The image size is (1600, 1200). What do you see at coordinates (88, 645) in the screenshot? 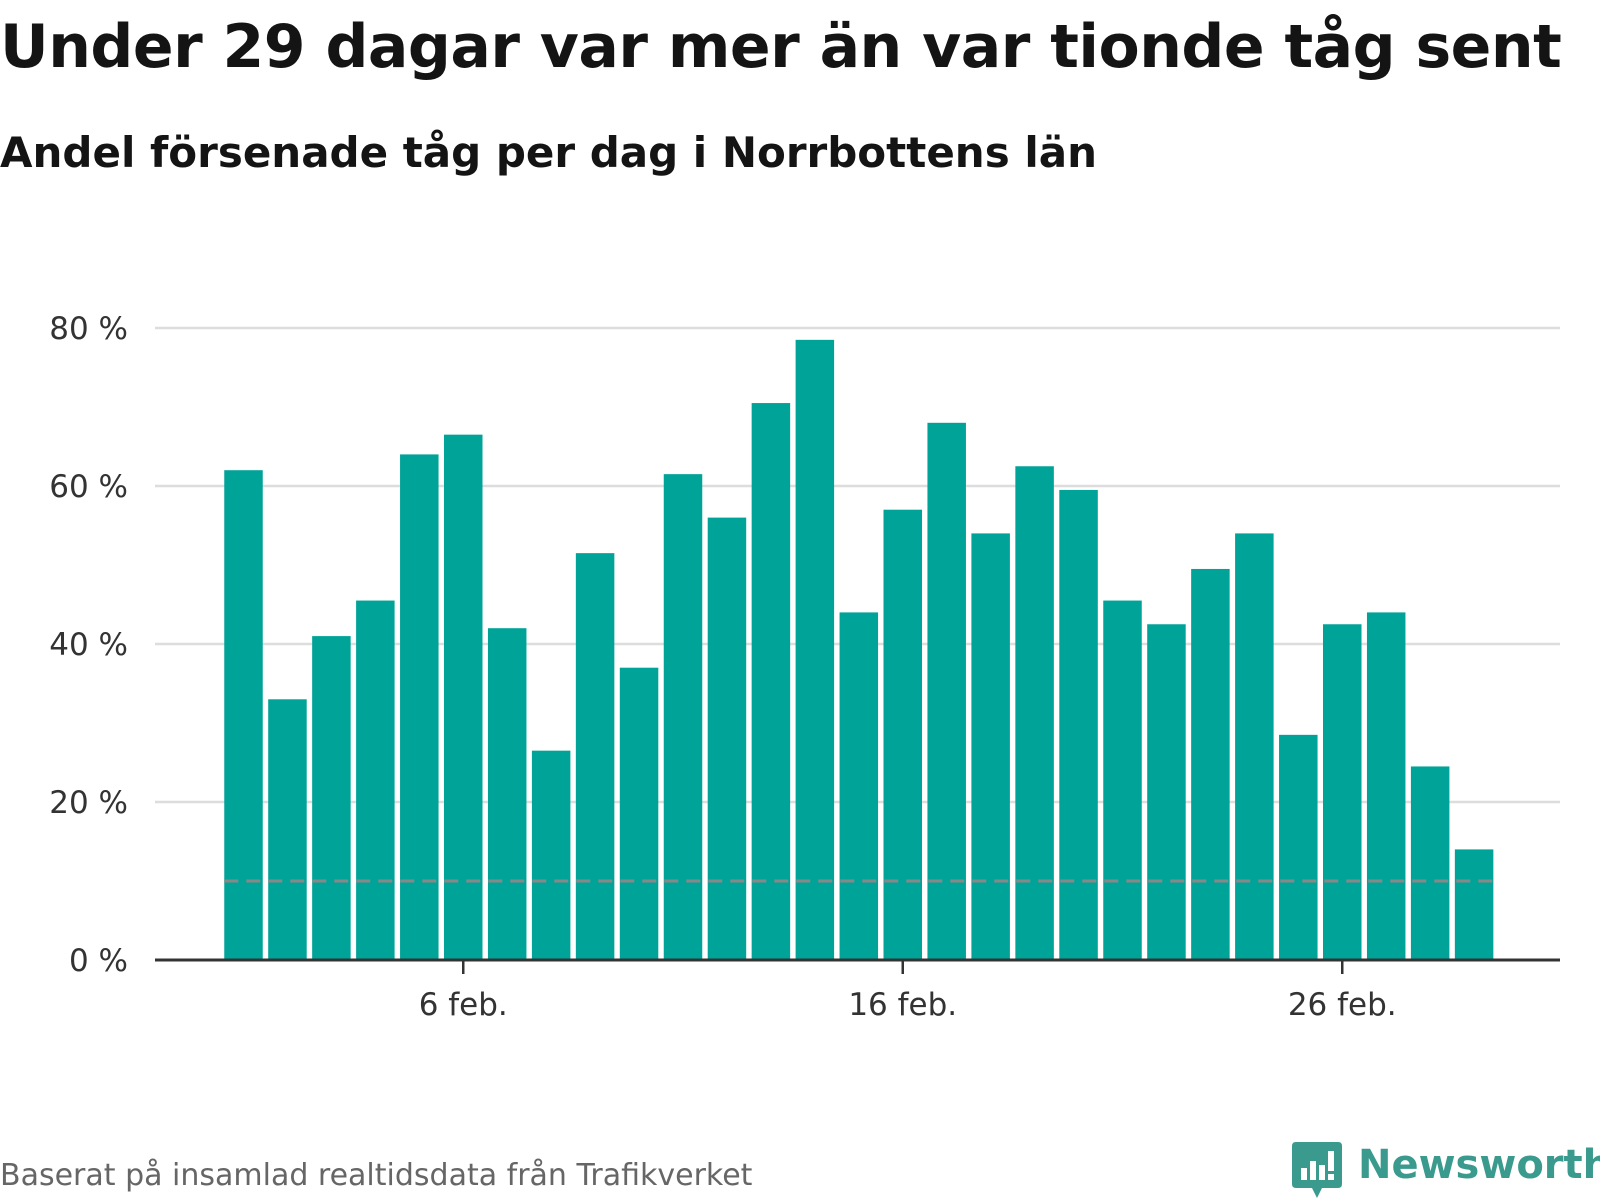
I see `y-tick-label: 40 %` at bounding box center [88, 645].